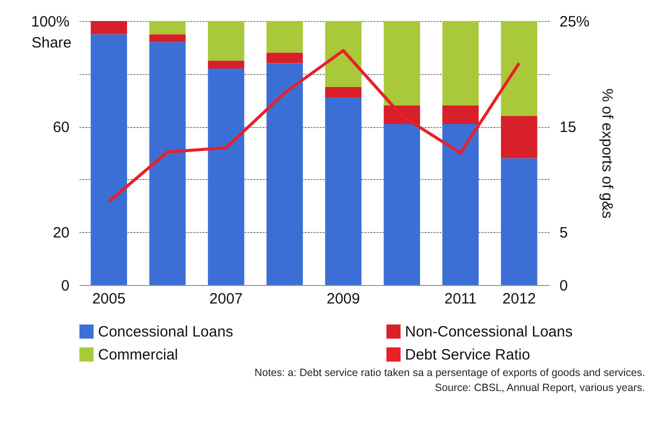 The width and height of the screenshot is (653, 427). I want to click on y-tick-label: 20, so click(61, 233).